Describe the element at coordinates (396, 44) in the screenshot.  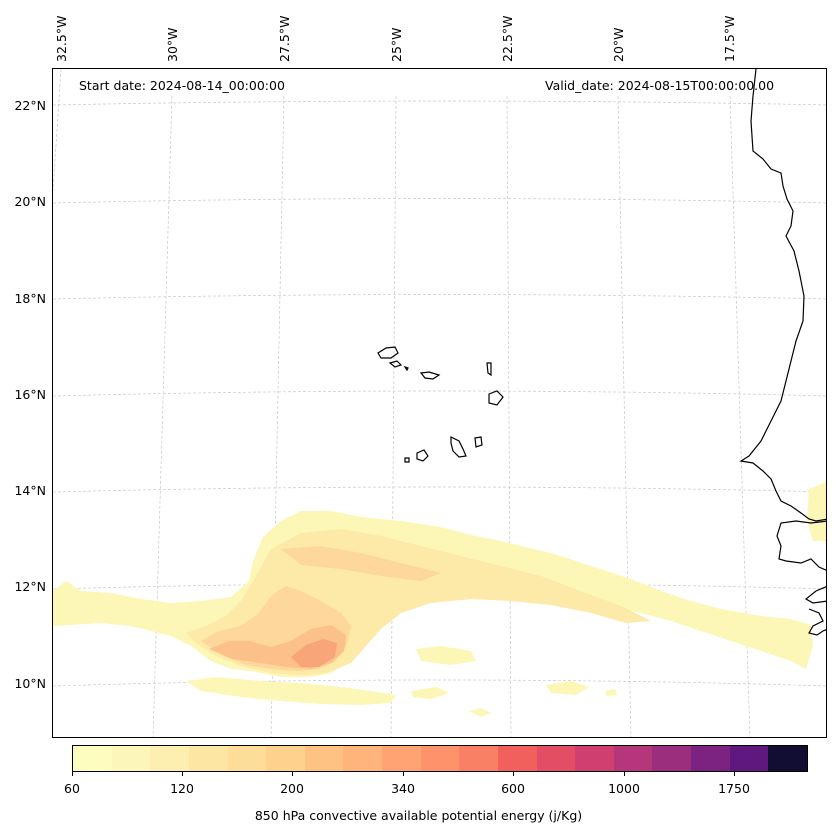
I see `lon-label-25W: 25°W` at that location.